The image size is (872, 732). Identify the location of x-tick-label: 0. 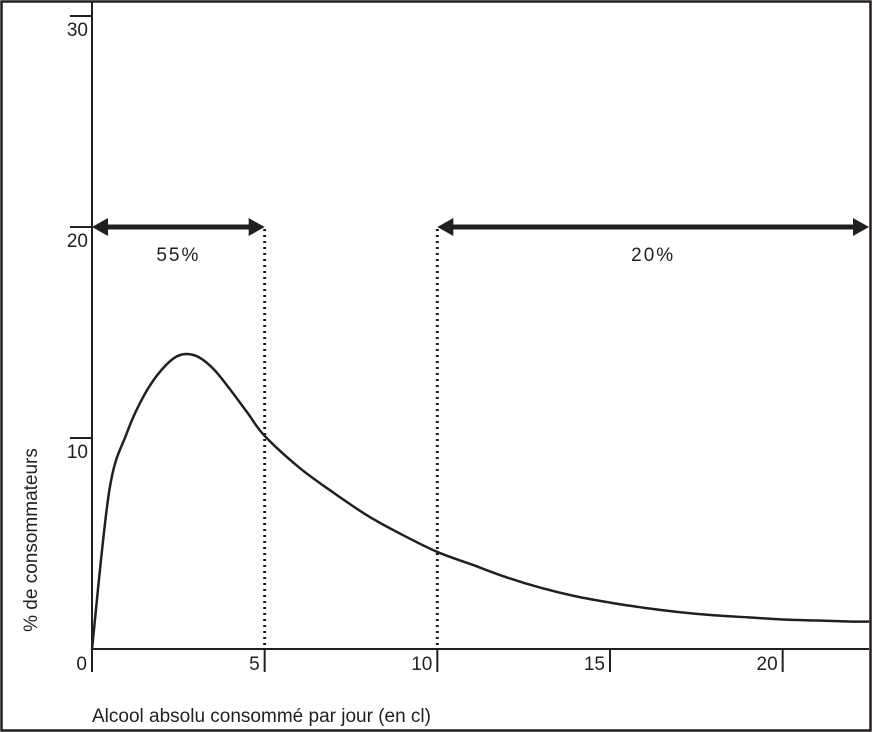
(81, 664).